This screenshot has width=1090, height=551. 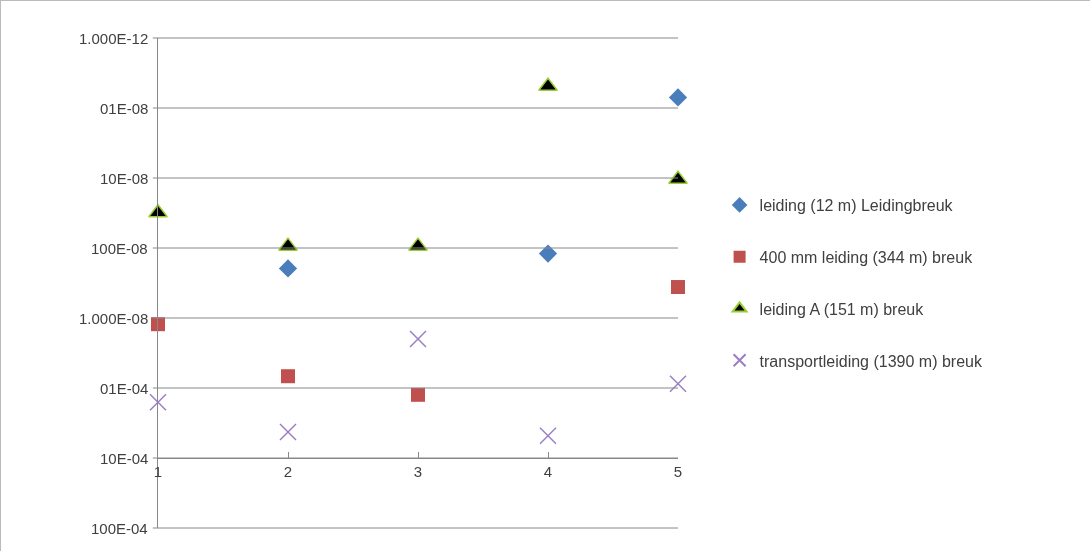 What do you see at coordinates (842, 309) in the screenshot?
I see `legend-label: leiding A (151 m) breuk` at bounding box center [842, 309].